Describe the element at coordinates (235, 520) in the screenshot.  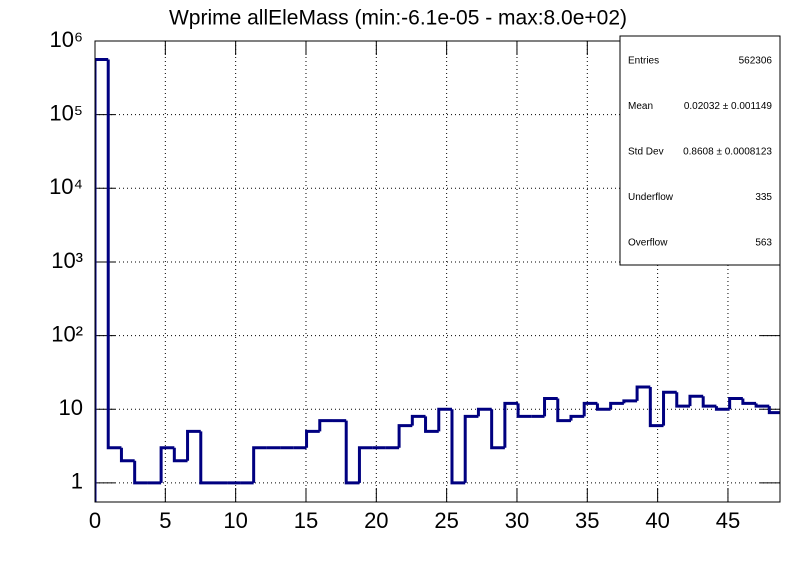
I see `x-tick-label: 10` at that location.